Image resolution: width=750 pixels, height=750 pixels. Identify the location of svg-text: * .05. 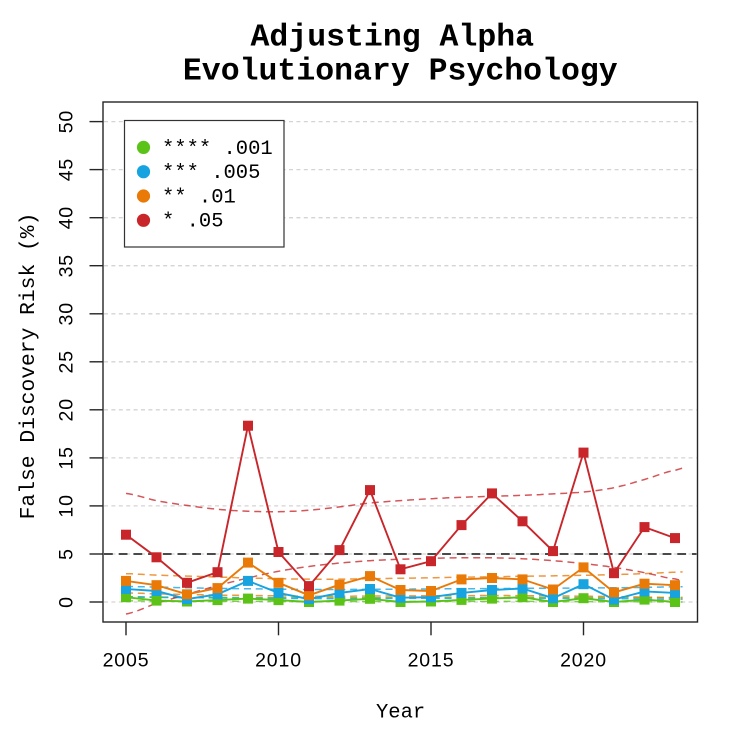
(193, 222).